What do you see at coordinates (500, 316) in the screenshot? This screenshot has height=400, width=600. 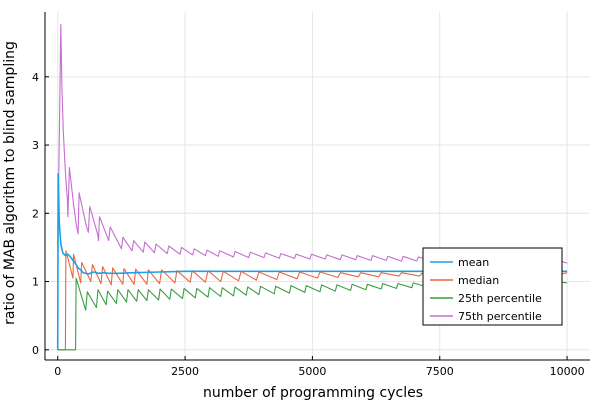 I see `legend-label: 75th percentile` at bounding box center [500, 316].